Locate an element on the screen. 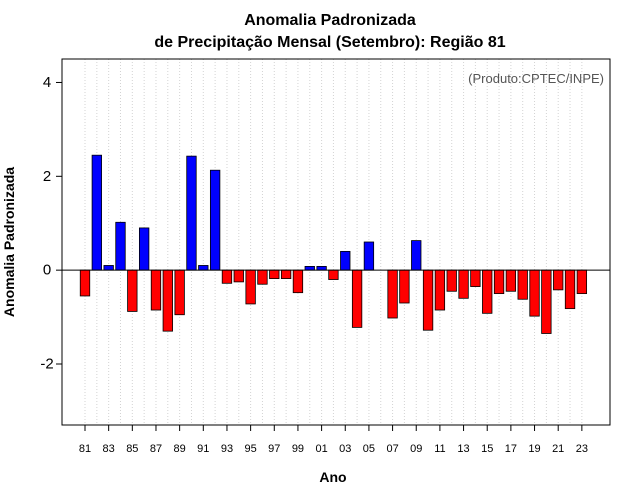  x-tick-label: 13 is located at coordinates (463, 449).